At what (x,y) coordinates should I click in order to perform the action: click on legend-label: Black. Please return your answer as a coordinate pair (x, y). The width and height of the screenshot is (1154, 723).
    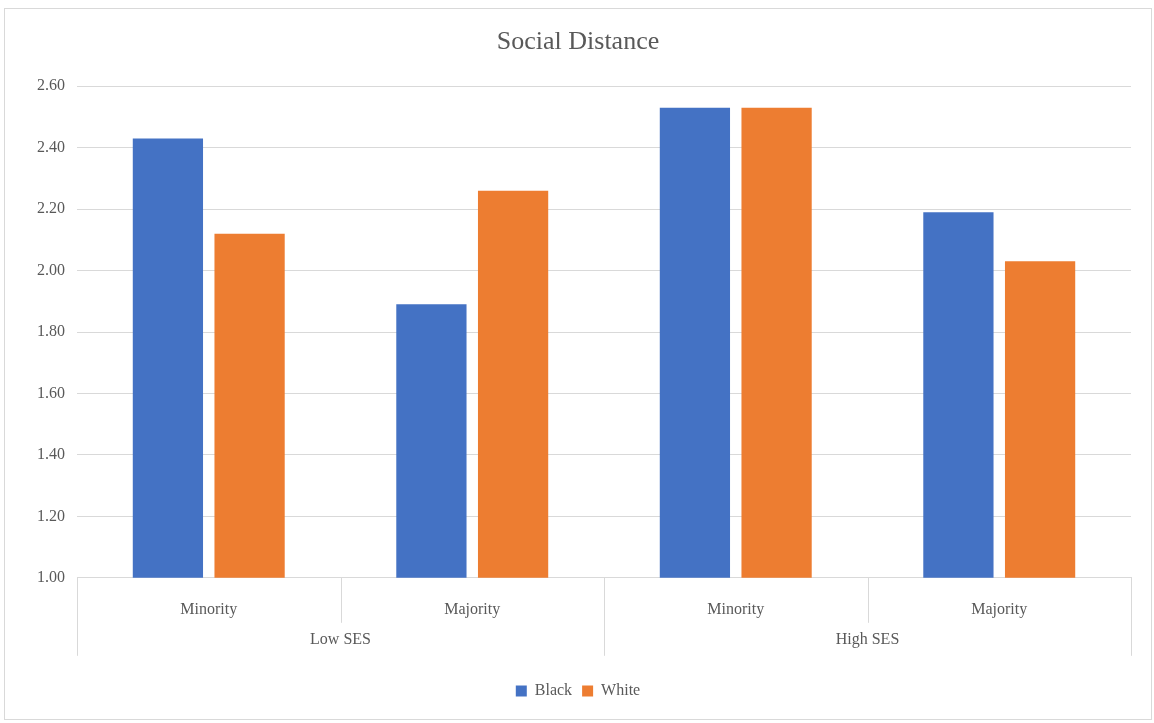
    Looking at the image, I should click on (553, 690).